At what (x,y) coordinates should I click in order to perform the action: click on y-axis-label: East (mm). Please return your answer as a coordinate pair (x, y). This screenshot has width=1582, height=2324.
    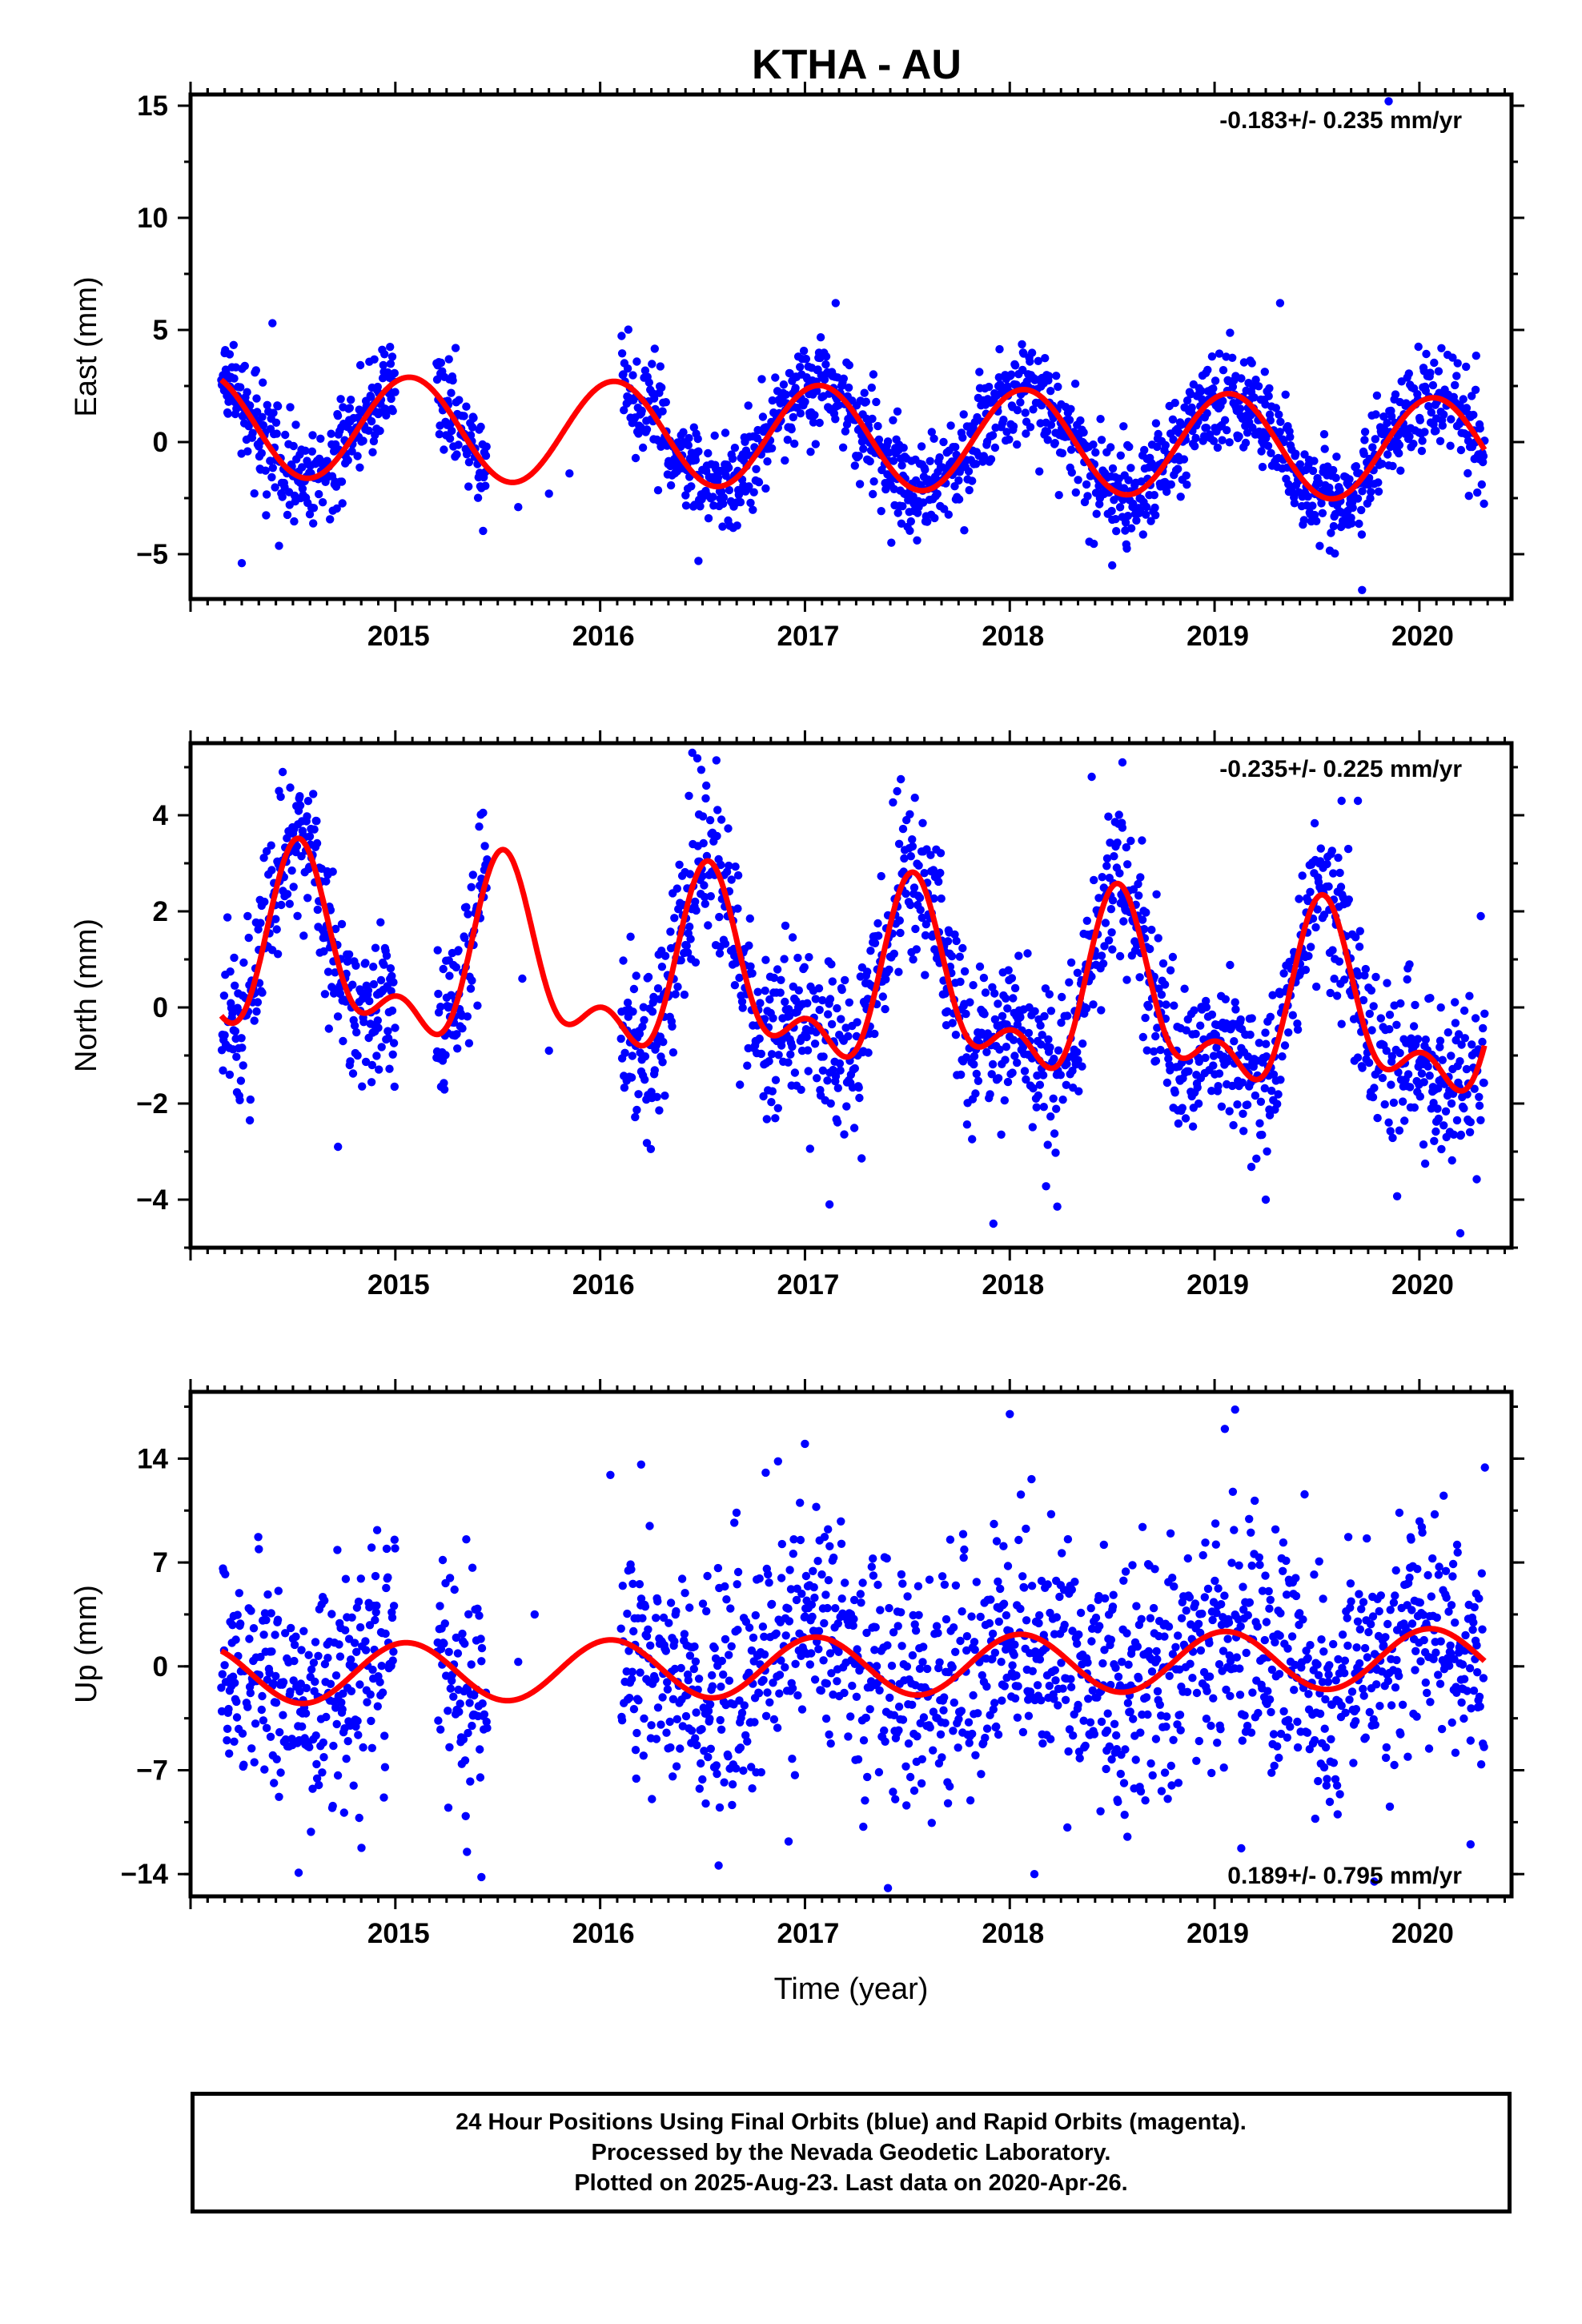
    Looking at the image, I should click on (86, 346).